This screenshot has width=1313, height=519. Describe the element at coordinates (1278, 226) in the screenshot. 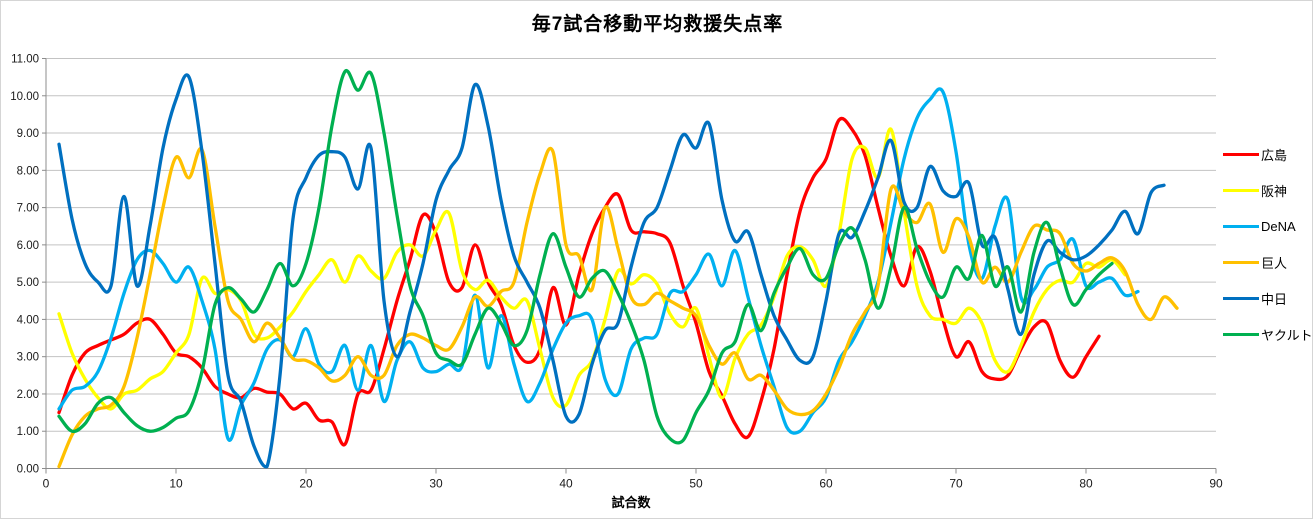

I see `legend-label: DeNA` at that location.